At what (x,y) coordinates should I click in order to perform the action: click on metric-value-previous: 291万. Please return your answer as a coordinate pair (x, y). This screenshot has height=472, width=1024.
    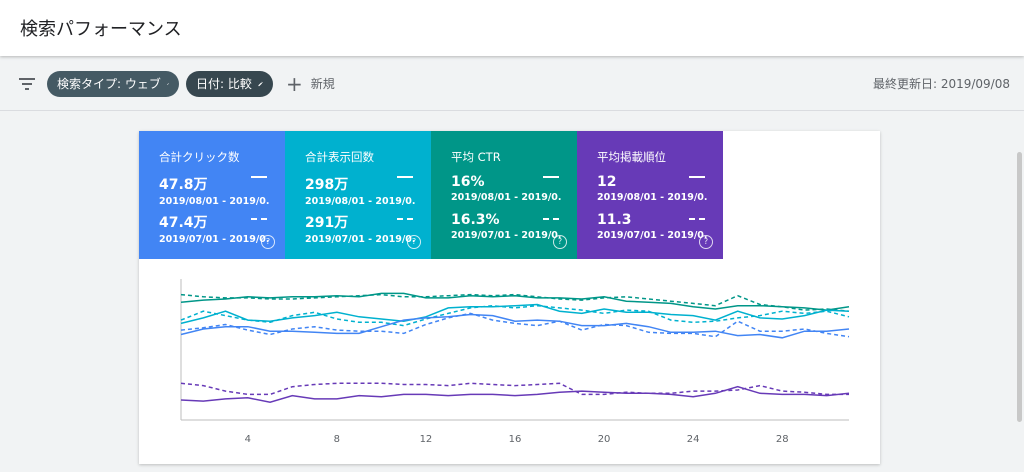
    Looking at the image, I should click on (327, 223).